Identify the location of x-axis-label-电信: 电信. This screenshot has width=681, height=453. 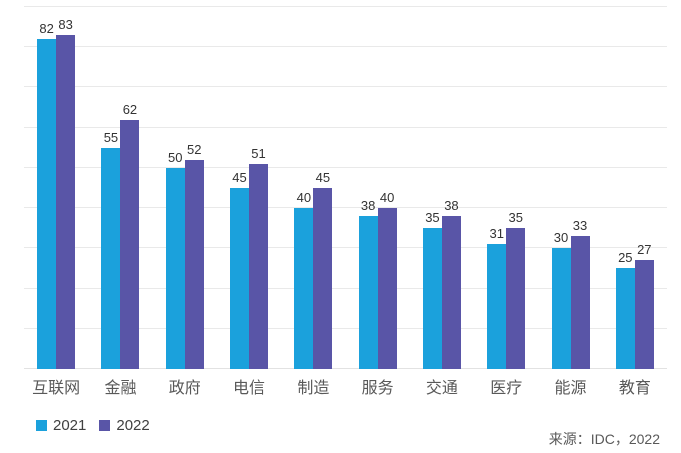
(249, 388).